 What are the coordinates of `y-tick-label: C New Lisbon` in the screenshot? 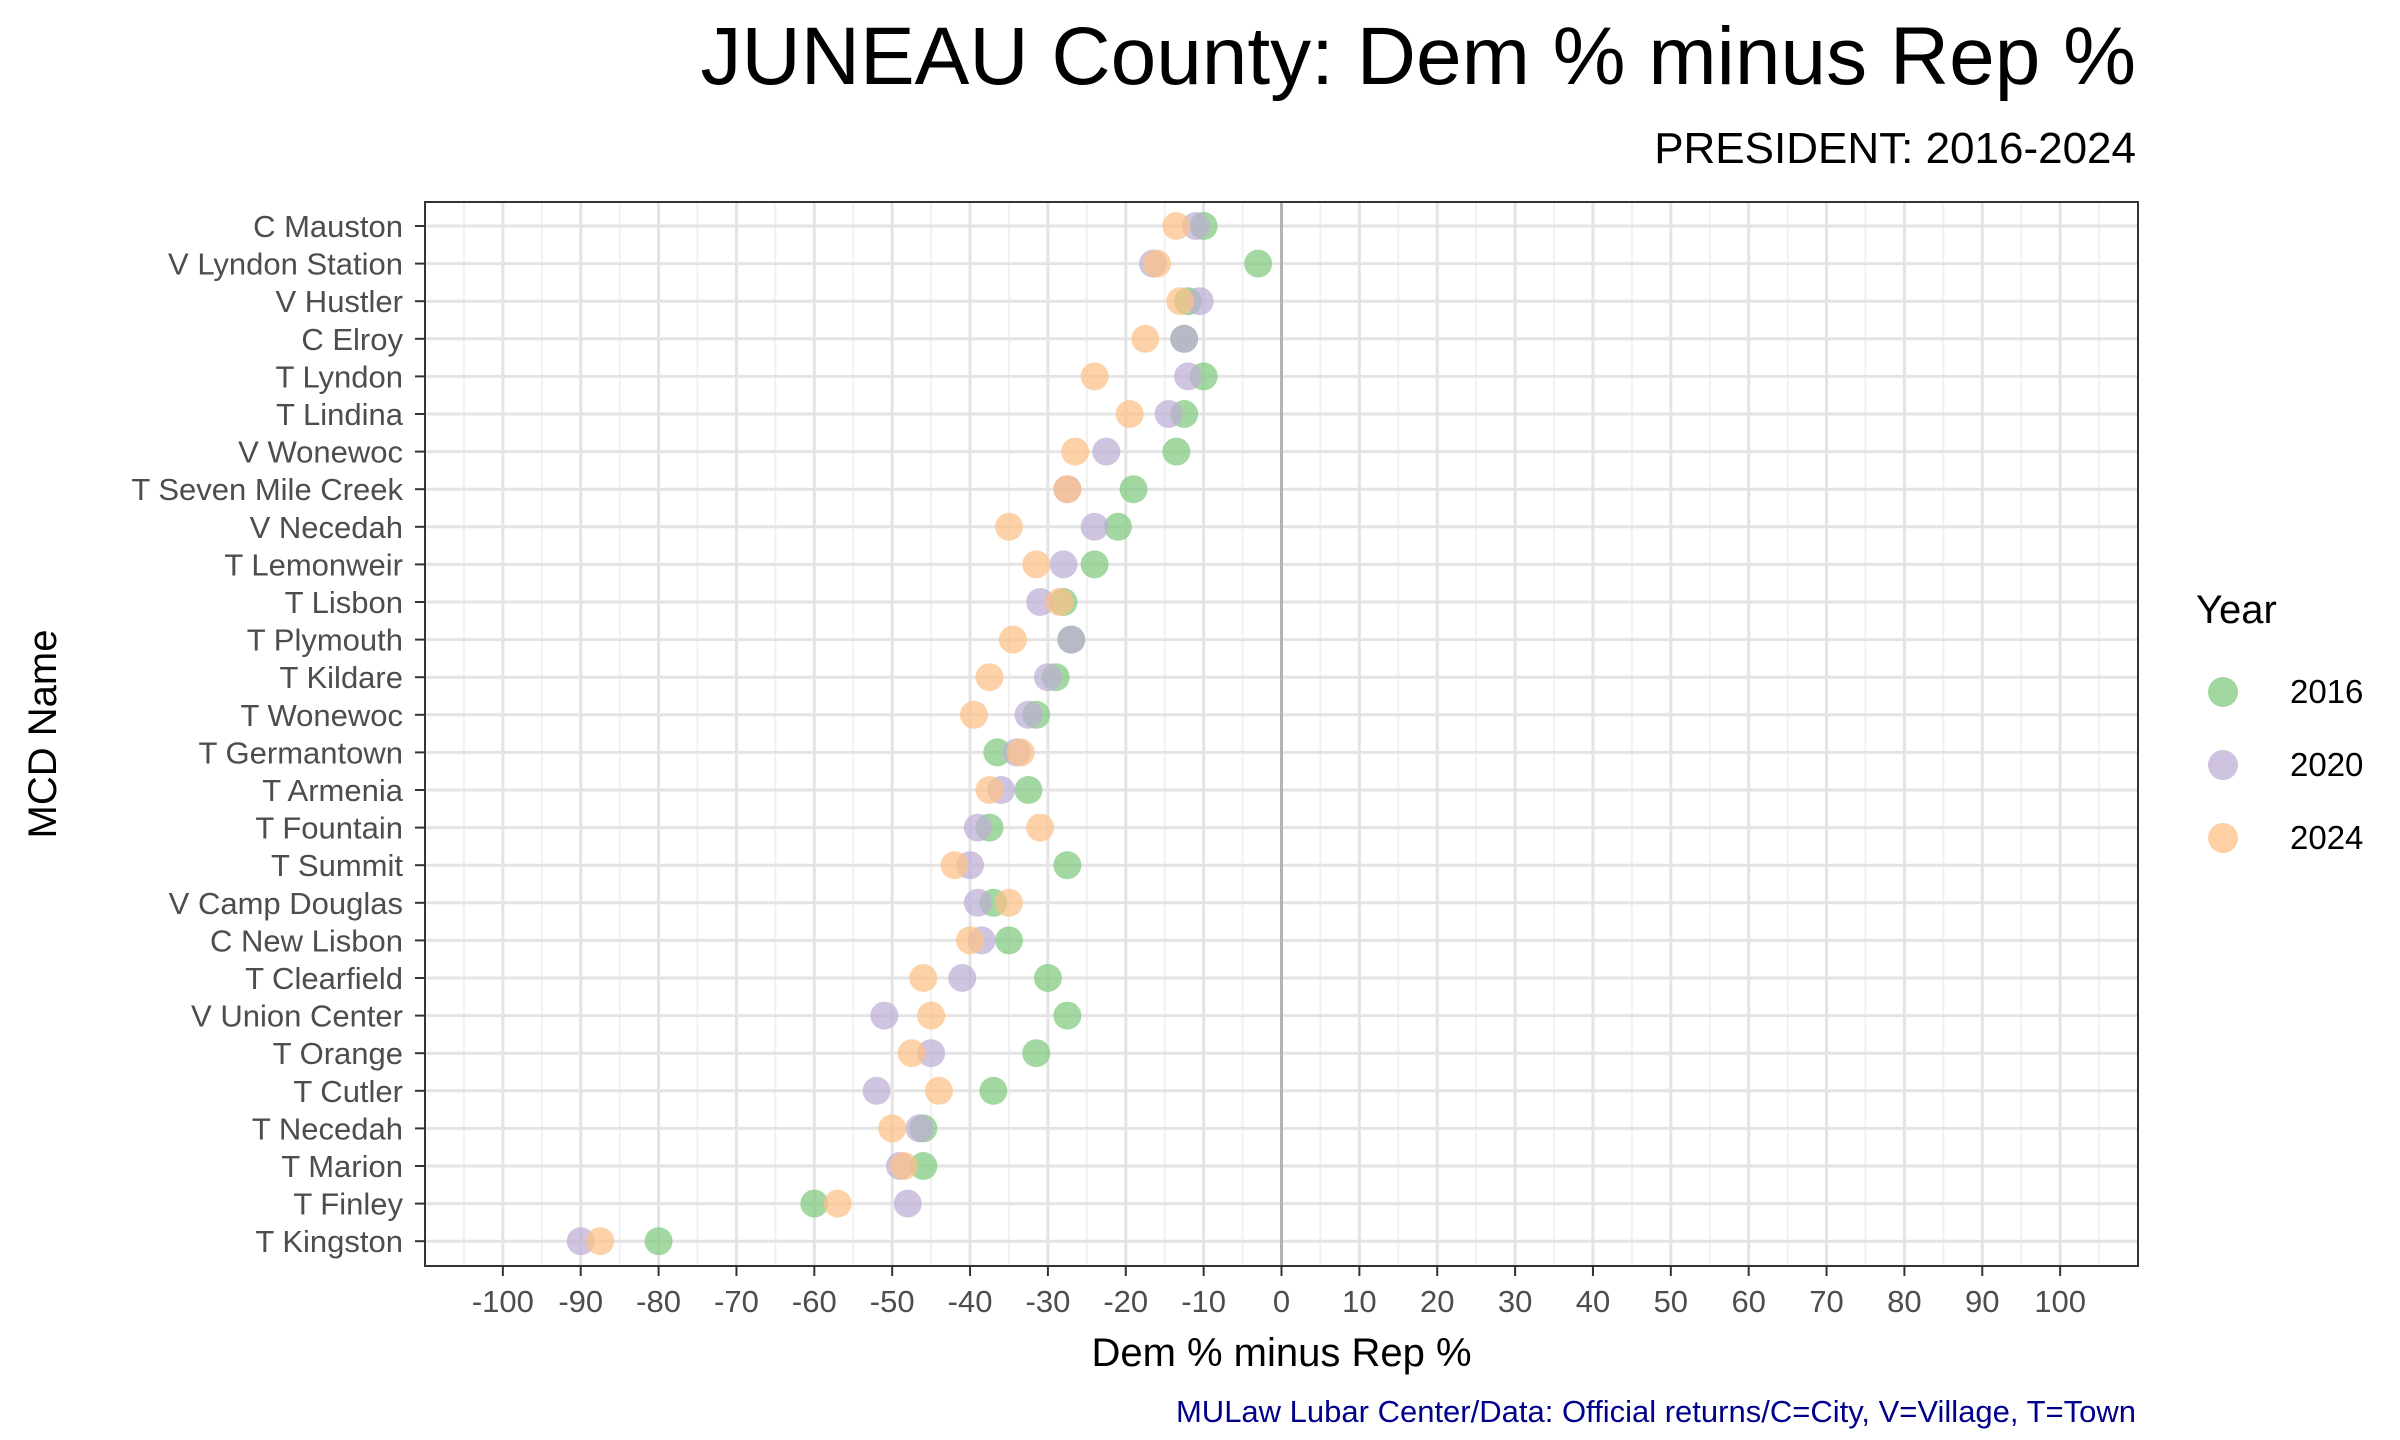 It's located at (306, 940).